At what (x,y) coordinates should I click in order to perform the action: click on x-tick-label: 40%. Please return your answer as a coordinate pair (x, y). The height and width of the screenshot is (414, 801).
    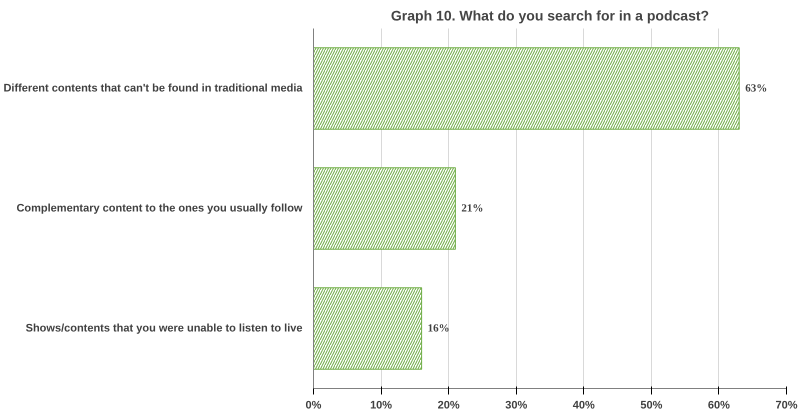
    Looking at the image, I should click on (584, 406).